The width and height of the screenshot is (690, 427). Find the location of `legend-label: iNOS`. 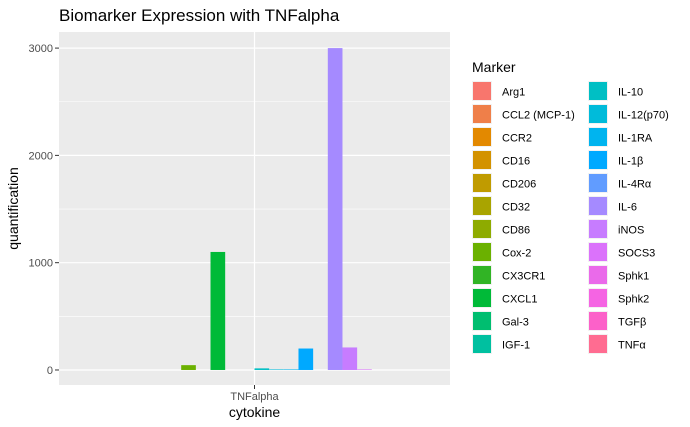

legend-label: iNOS is located at coordinates (631, 231).